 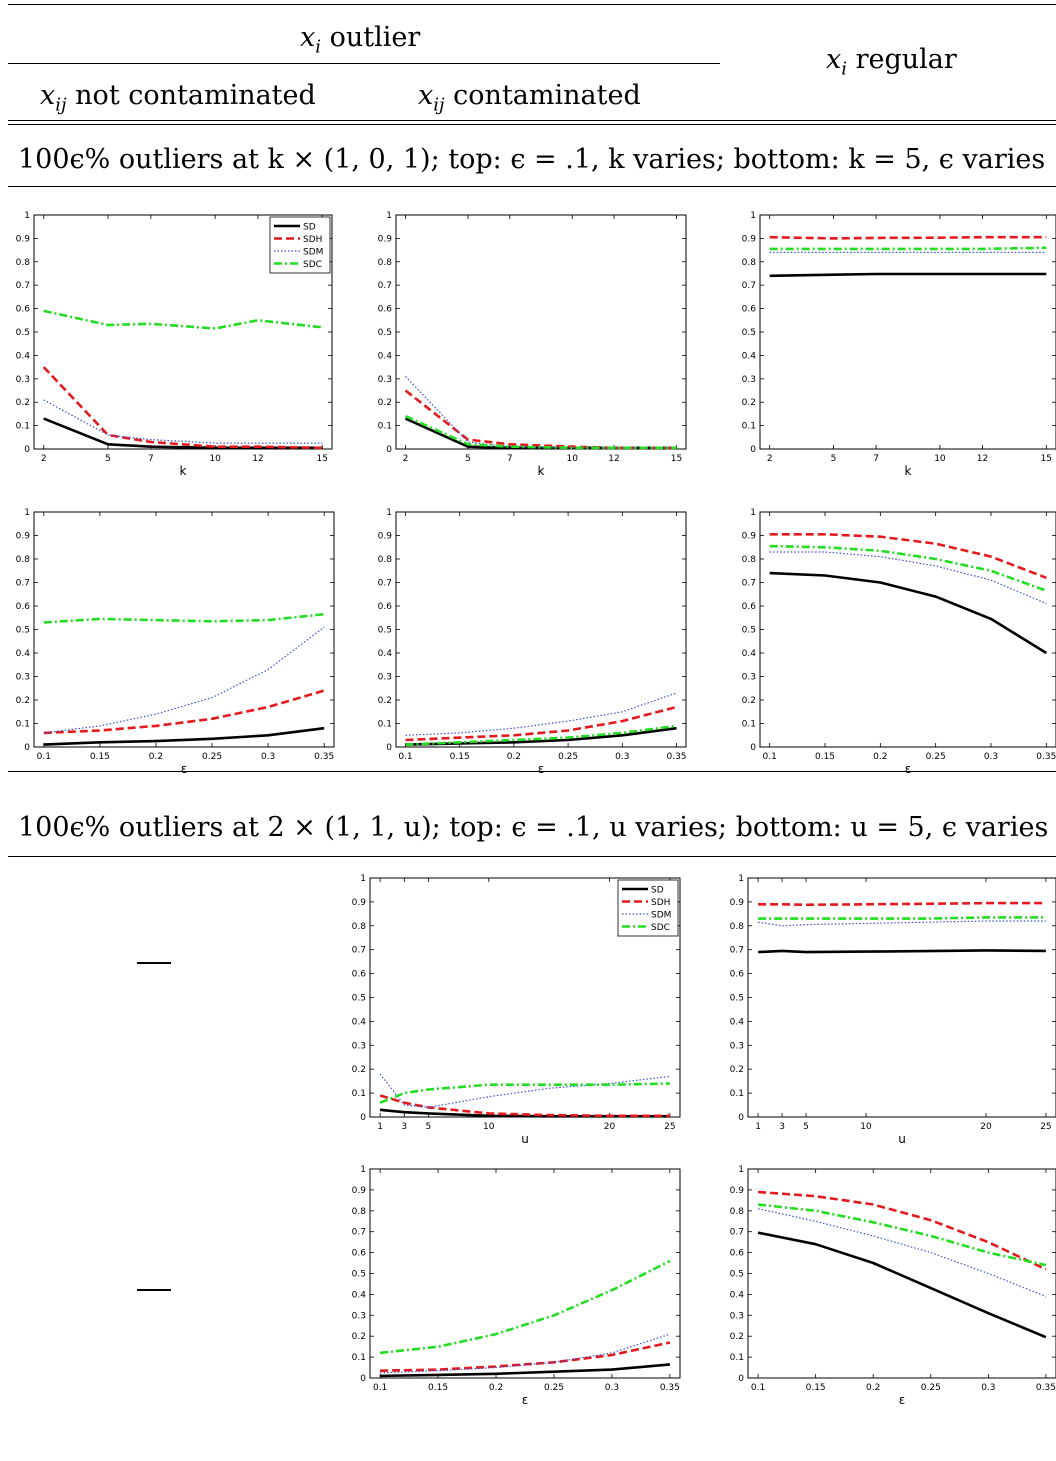 What do you see at coordinates (657, 891) in the screenshot?
I see `legend-label: SD` at bounding box center [657, 891].